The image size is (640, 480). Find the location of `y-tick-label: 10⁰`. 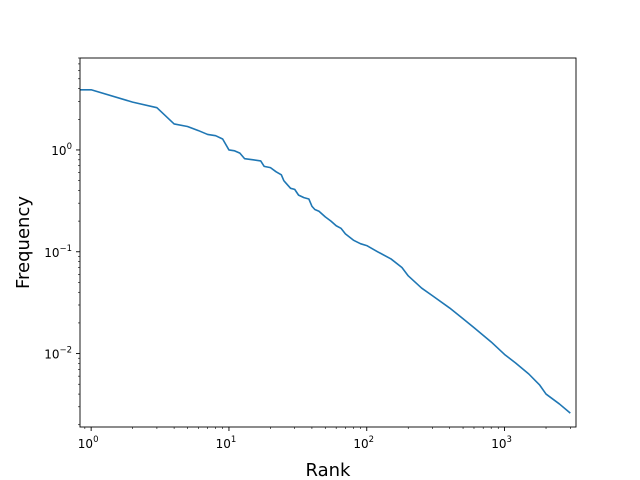

y-tick-label: 10⁰ is located at coordinates (61, 150).